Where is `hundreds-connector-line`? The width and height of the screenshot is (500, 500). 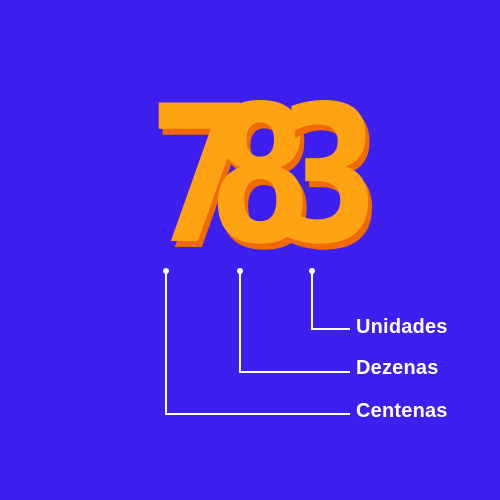 hundreds-connector-line is located at coordinates (257, 343).